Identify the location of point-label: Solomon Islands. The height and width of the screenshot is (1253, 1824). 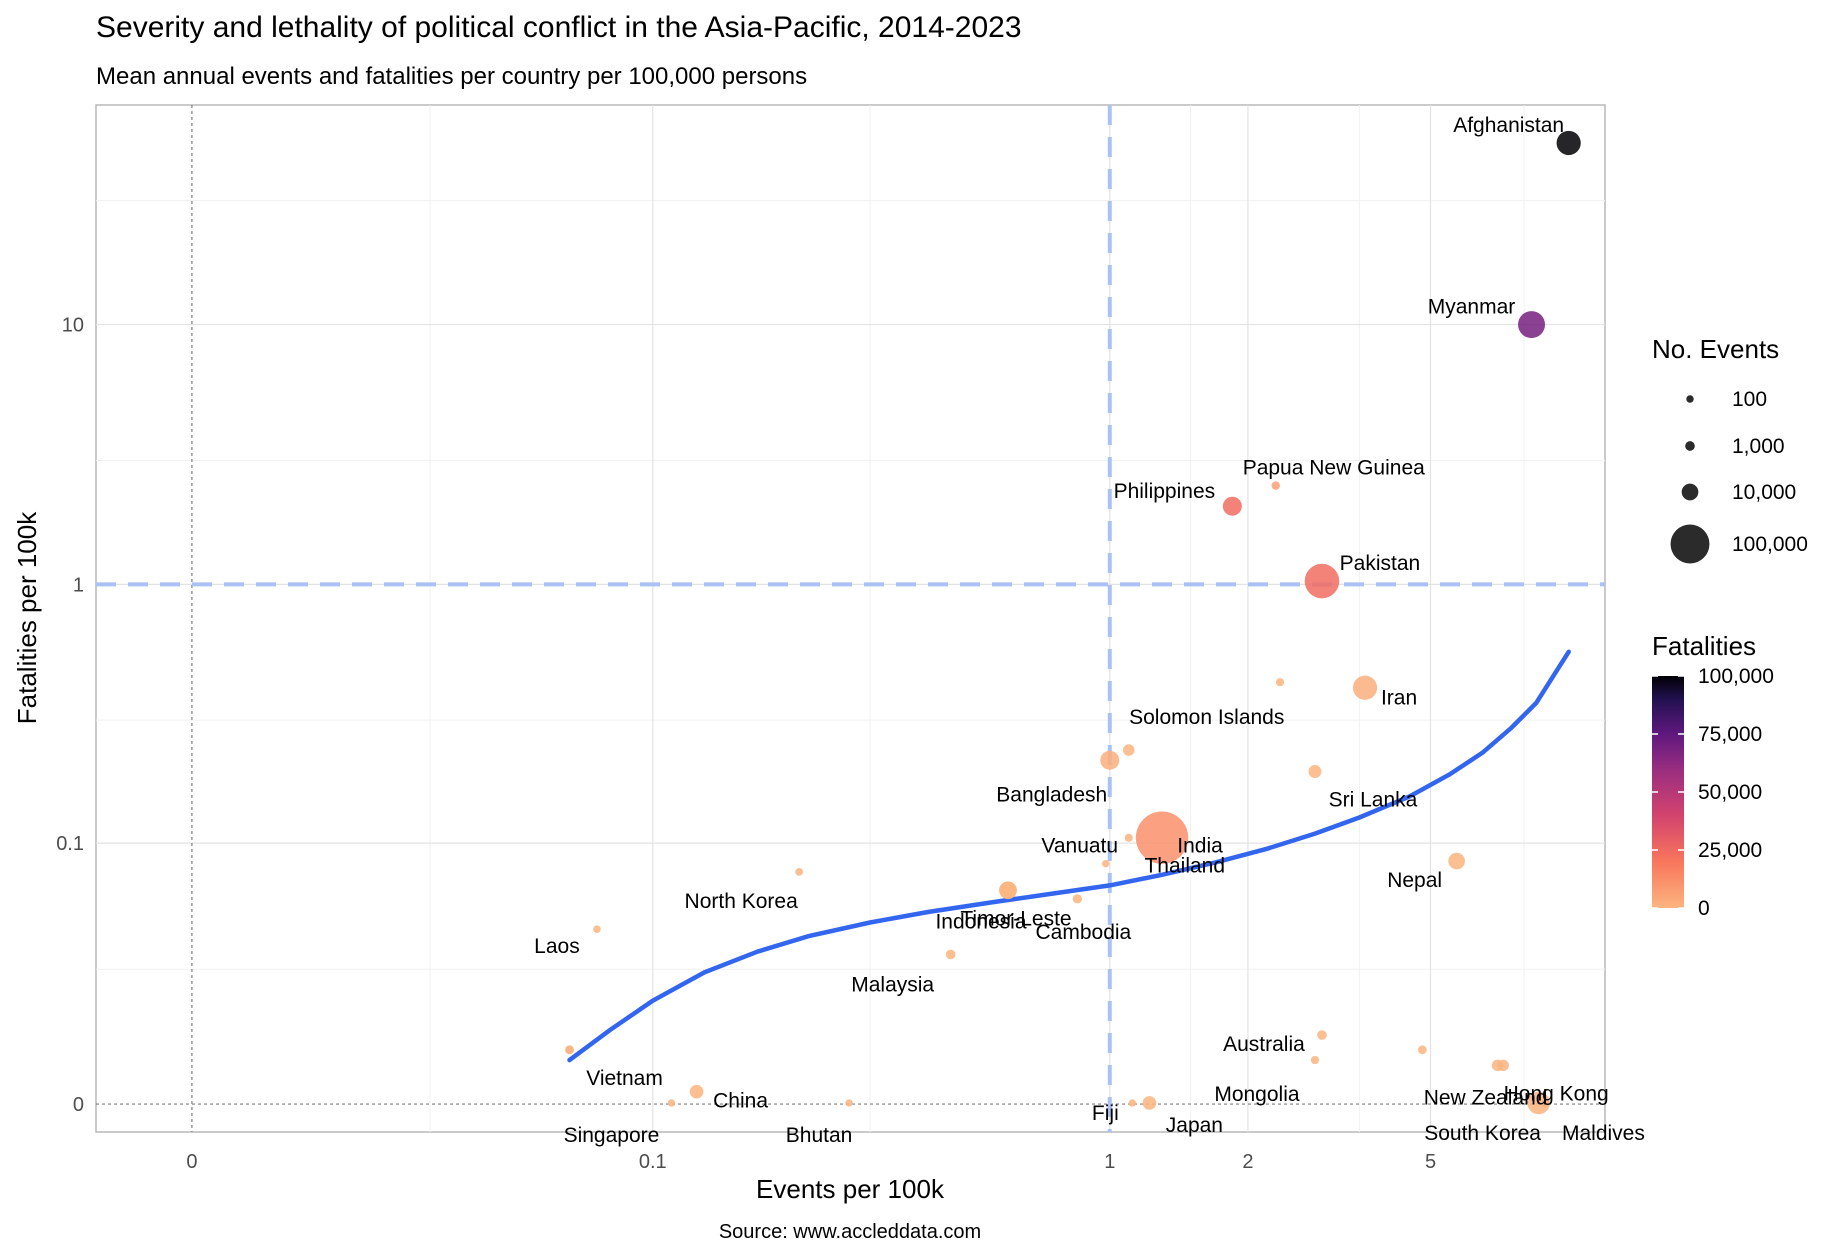
(1206, 717).